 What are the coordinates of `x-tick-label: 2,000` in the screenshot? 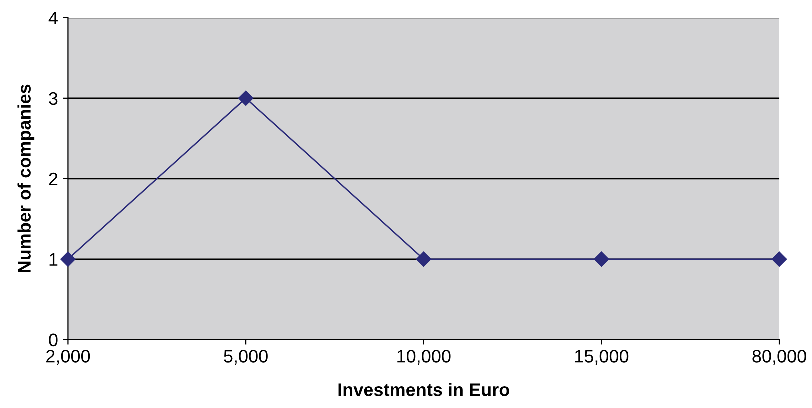 It's located at (68, 357).